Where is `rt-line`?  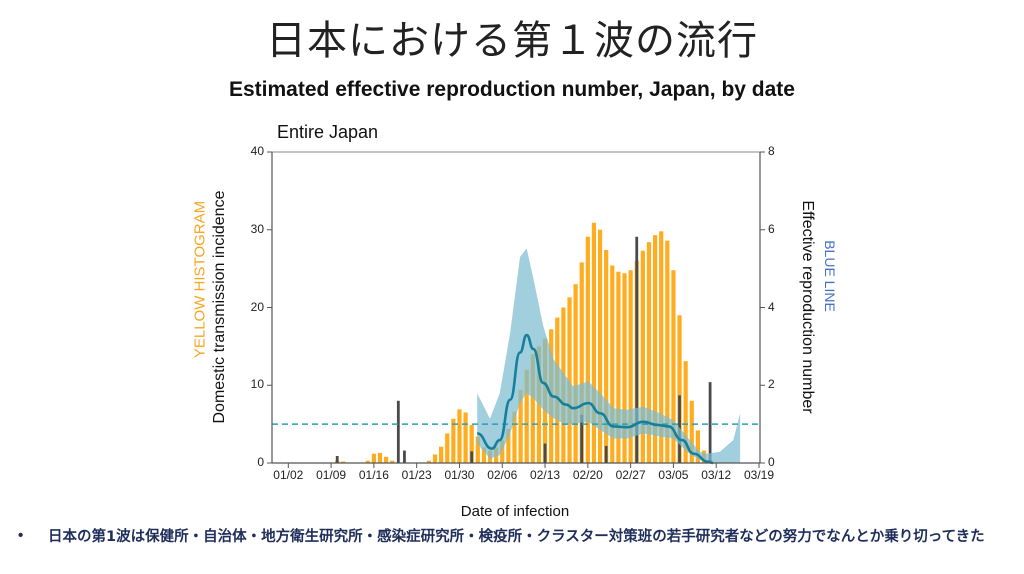 rt-line is located at coordinates (595, 399).